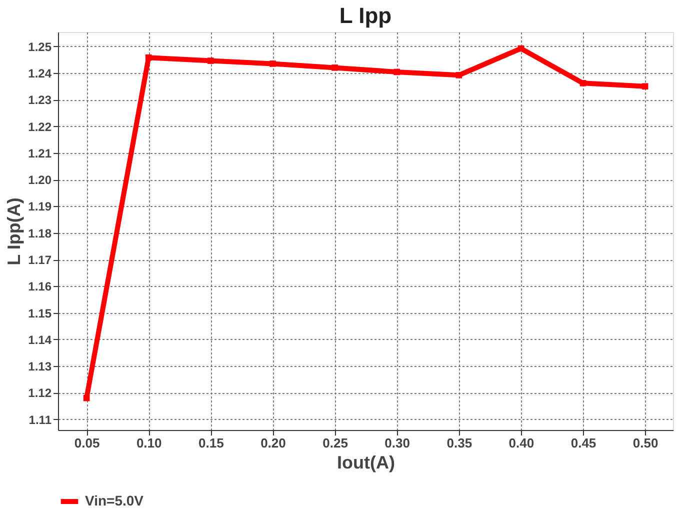 This screenshot has width=678, height=517. What do you see at coordinates (40, 260) in the screenshot?
I see `y-tick-label: 1.17` at bounding box center [40, 260].